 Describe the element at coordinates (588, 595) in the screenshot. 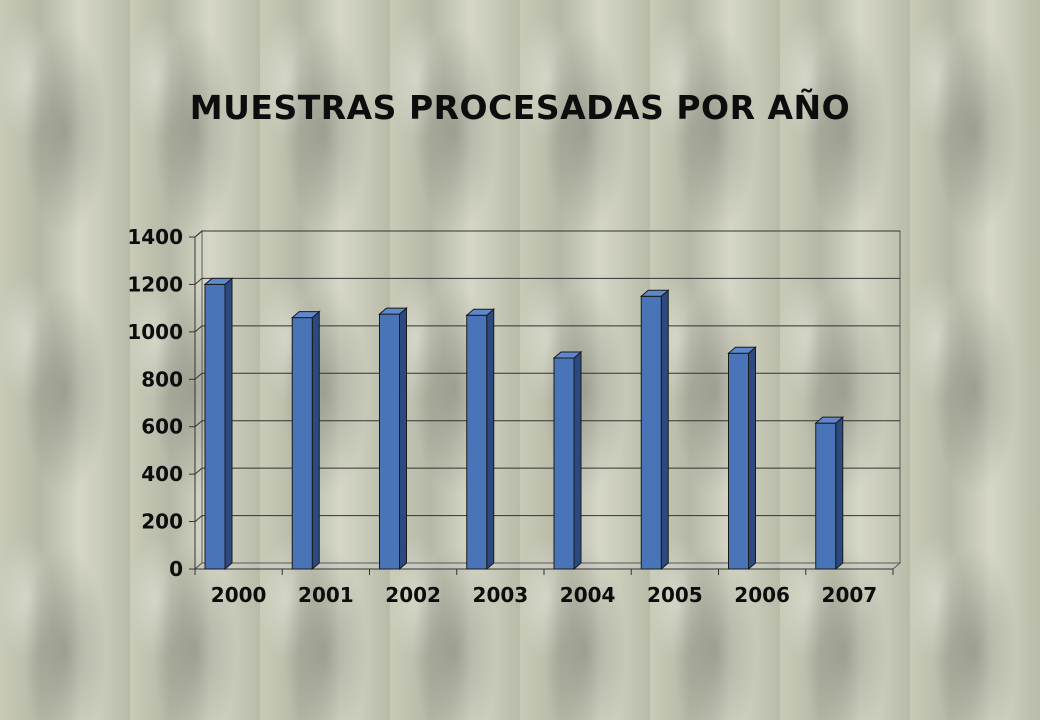

I see `x-tick-label: 2004` at that location.